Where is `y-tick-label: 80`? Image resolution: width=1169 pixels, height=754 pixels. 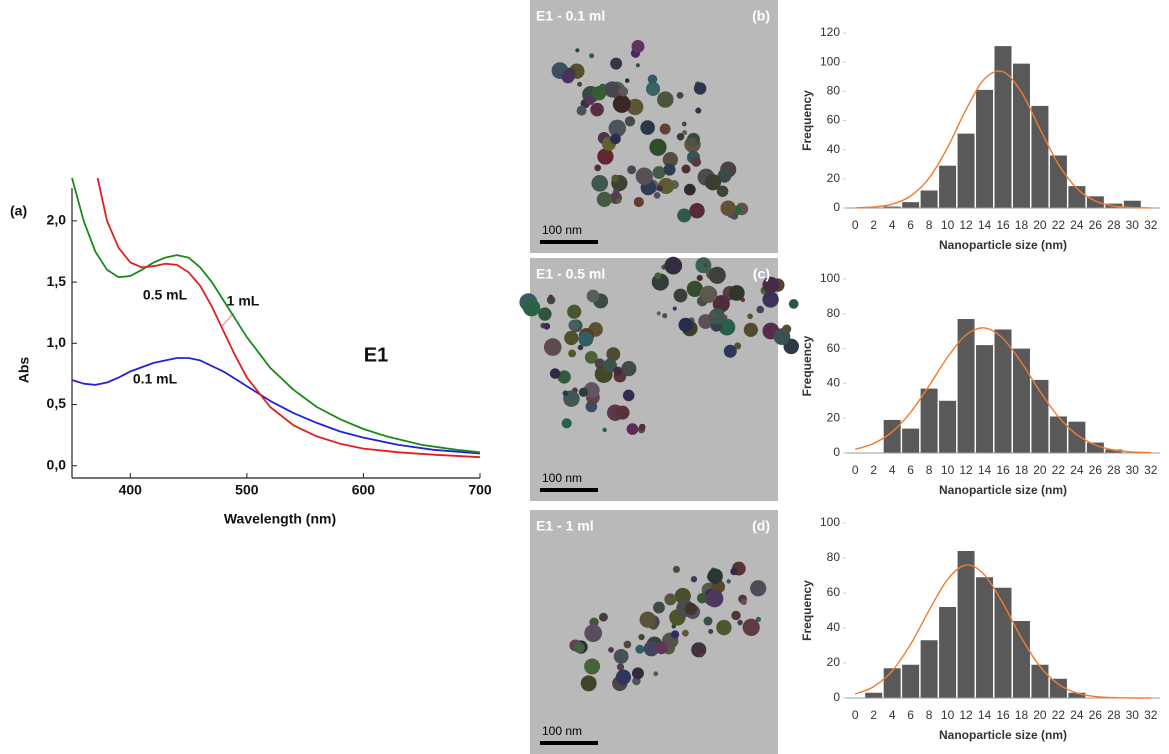
y-tick-label: 80 is located at coordinates (834, 557).